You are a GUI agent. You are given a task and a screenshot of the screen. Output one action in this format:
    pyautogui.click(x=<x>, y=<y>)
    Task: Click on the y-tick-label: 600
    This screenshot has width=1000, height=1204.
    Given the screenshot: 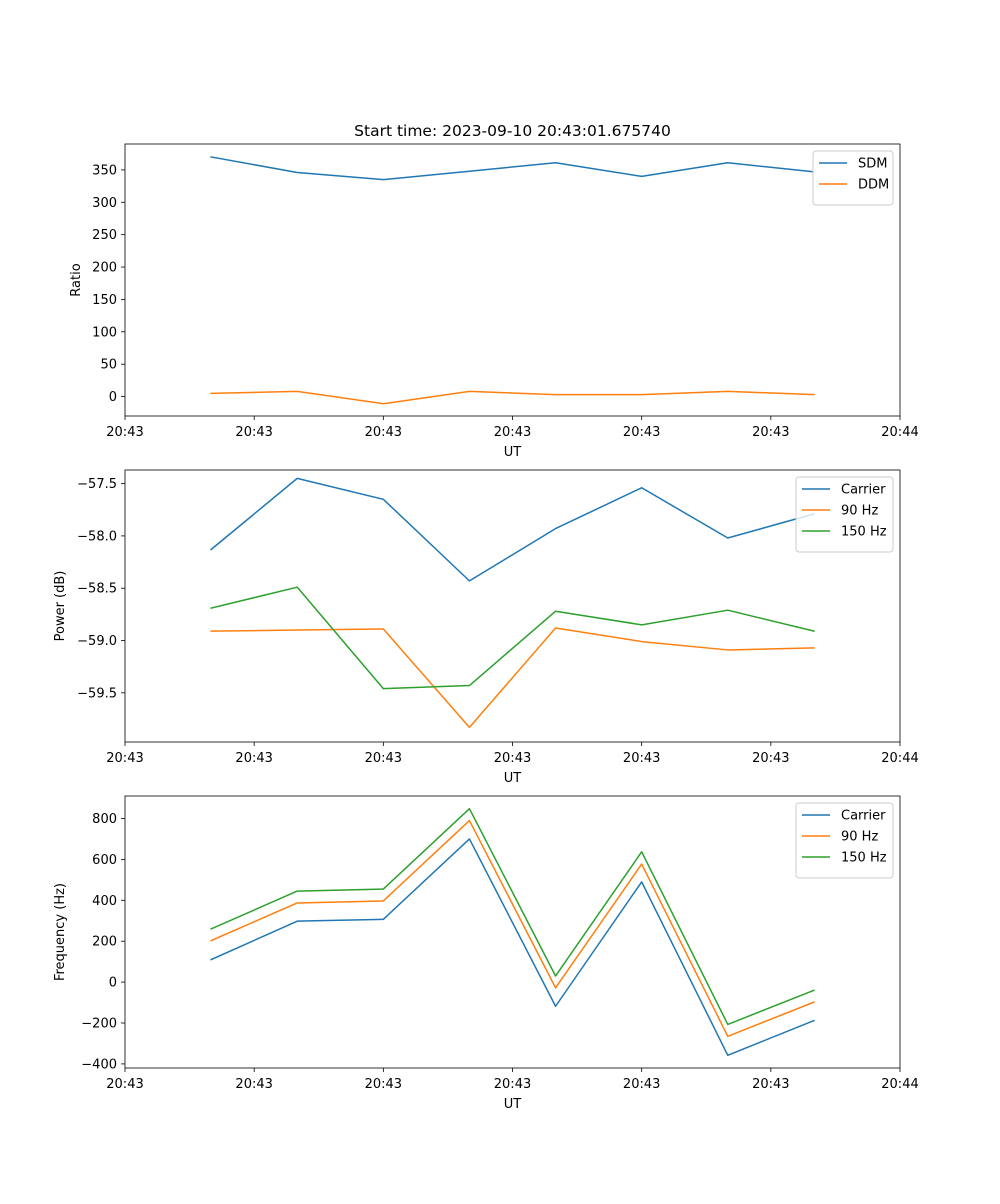 What is the action you would take?
    pyautogui.click(x=104, y=860)
    